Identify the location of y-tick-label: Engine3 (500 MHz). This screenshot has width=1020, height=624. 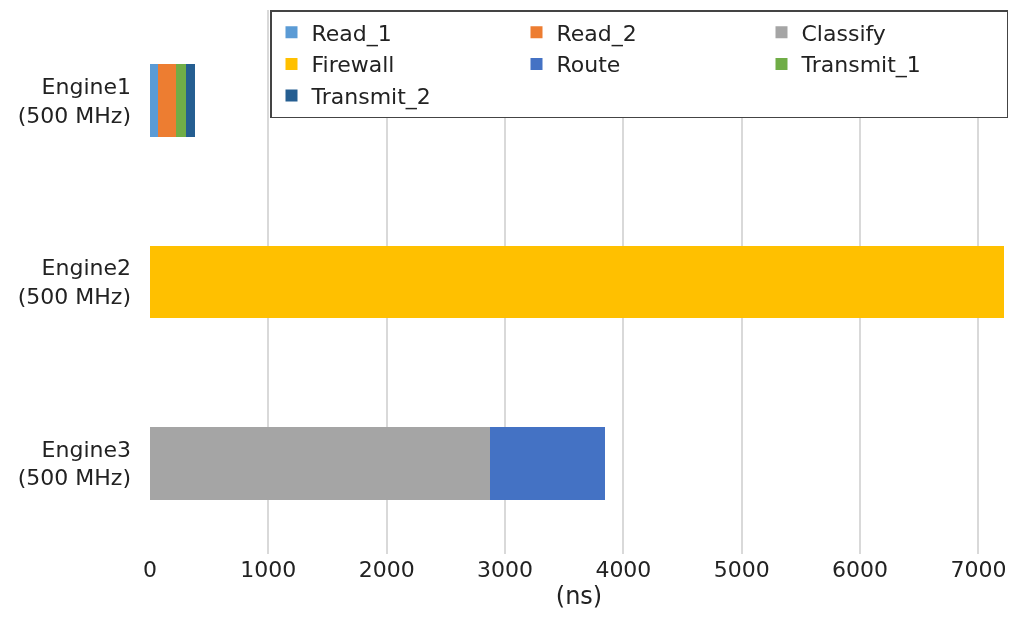
(74, 463).